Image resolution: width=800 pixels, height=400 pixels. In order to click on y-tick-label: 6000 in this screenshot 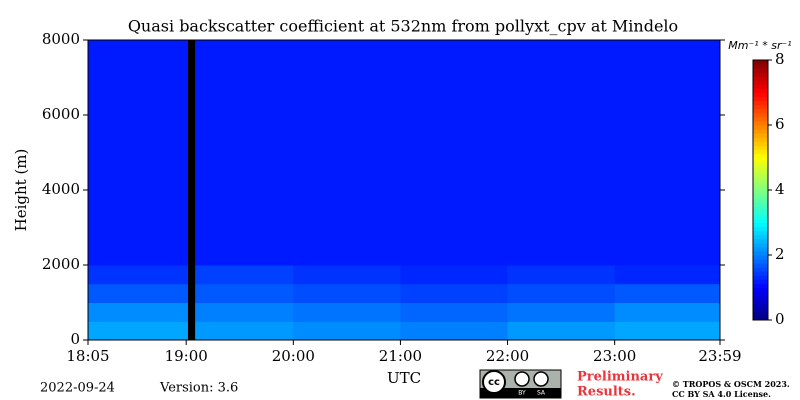, I will do `click(61, 114)`.